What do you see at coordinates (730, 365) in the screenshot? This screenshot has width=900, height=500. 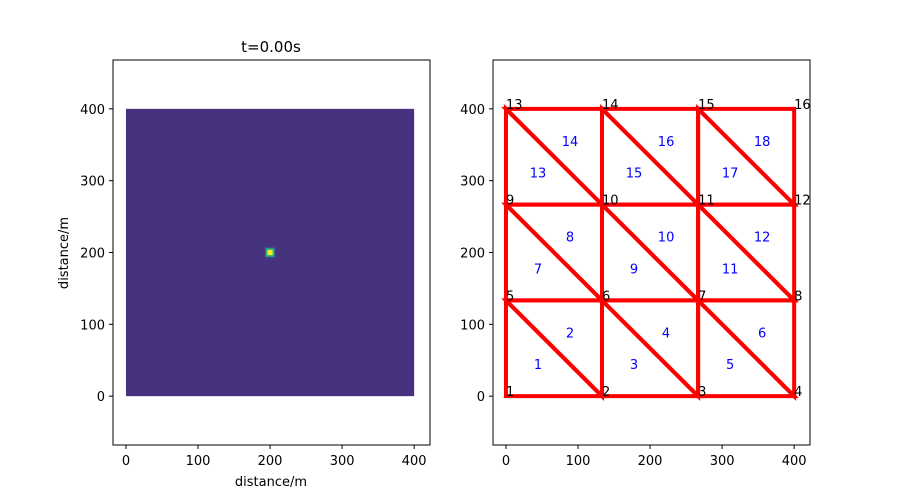 I see `element-label-5: 5` at bounding box center [730, 365].